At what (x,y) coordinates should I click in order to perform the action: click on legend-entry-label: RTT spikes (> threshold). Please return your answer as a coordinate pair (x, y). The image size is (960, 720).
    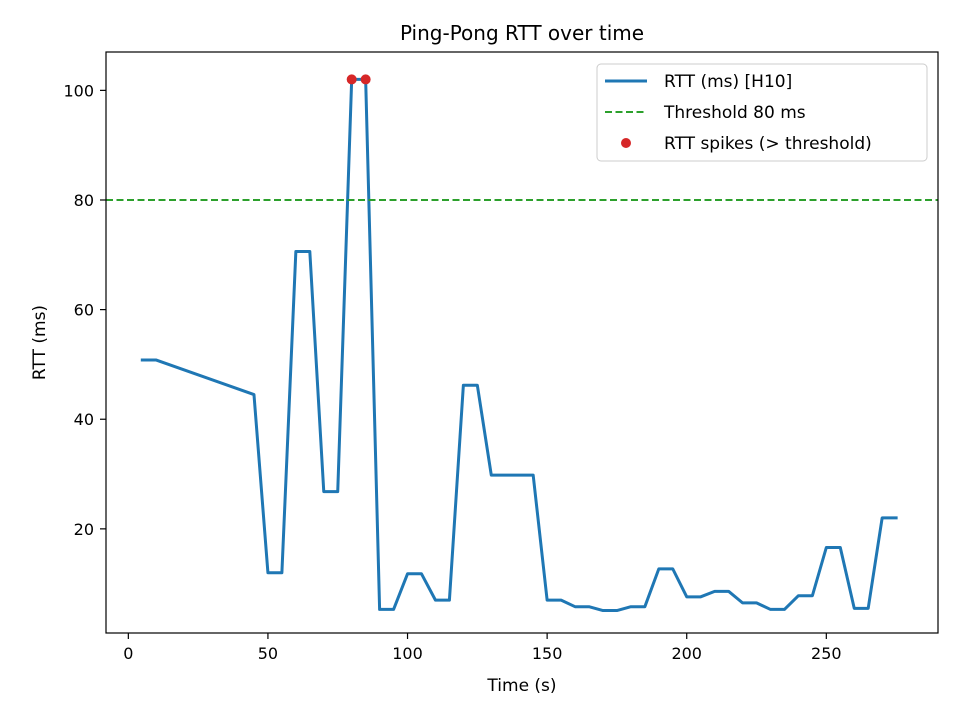
    Looking at the image, I should click on (768, 144).